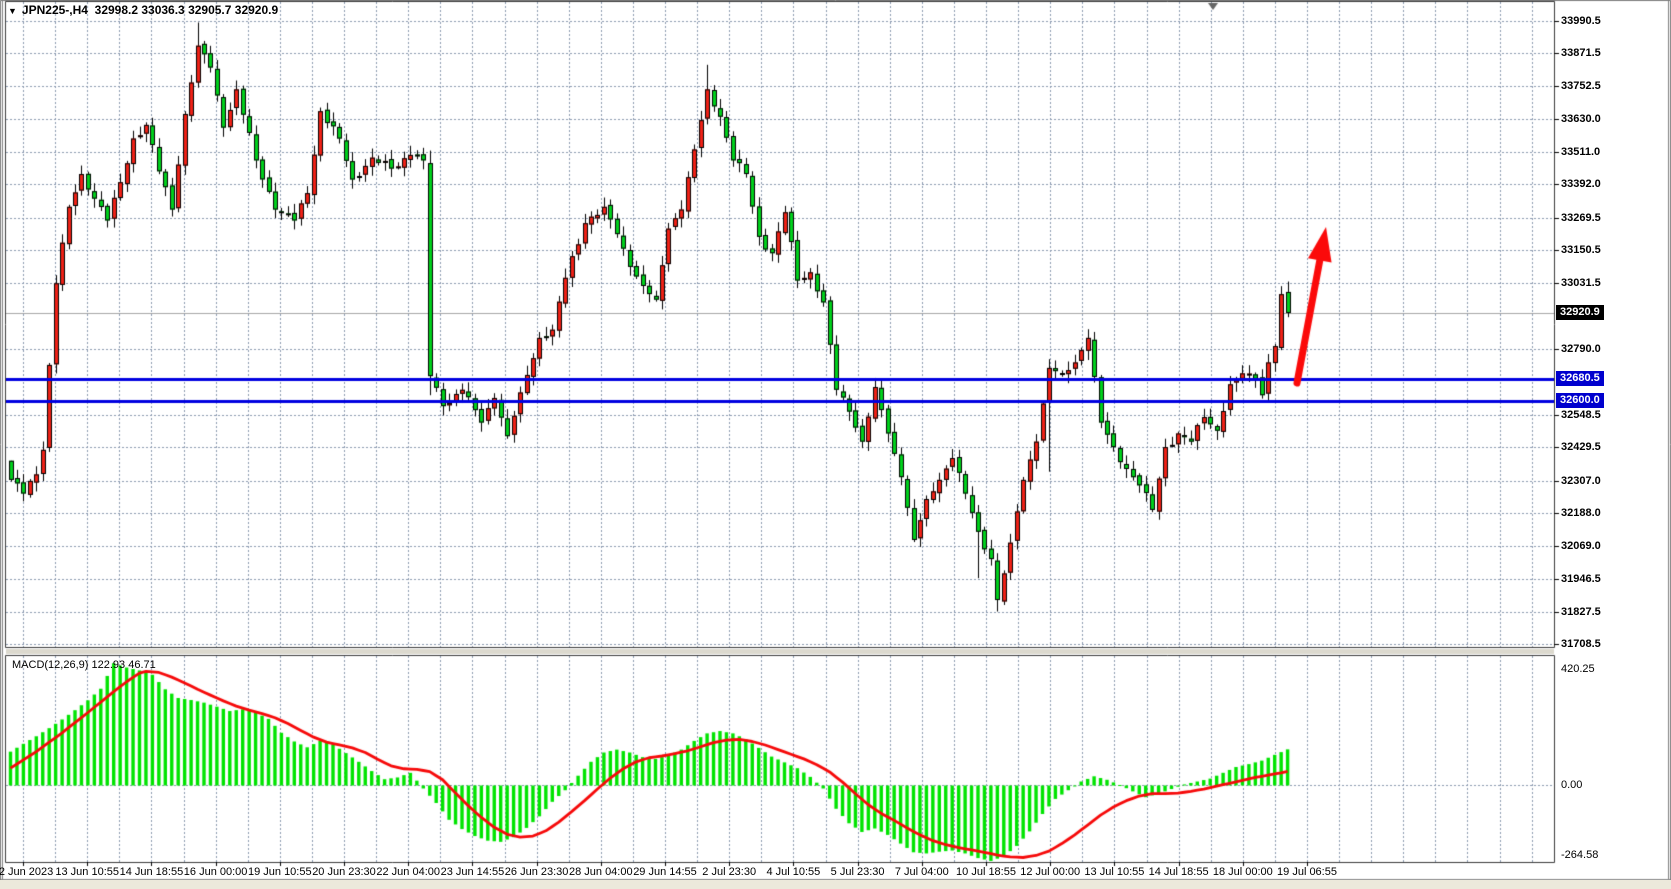  What do you see at coordinates (1581, 282) in the screenshot?
I see `price-axis-label: 33031.5` at bounding box center [1581, 282].